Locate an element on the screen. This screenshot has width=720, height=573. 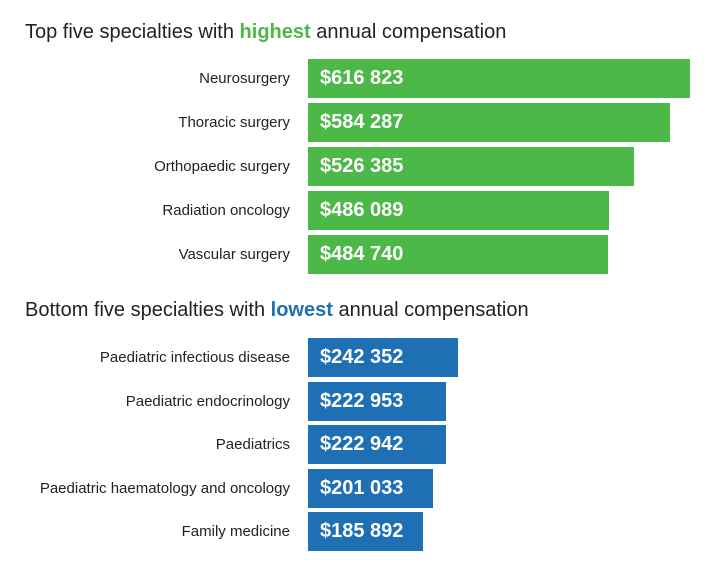
bar: $584 287 is located at coordinates (489, 122).